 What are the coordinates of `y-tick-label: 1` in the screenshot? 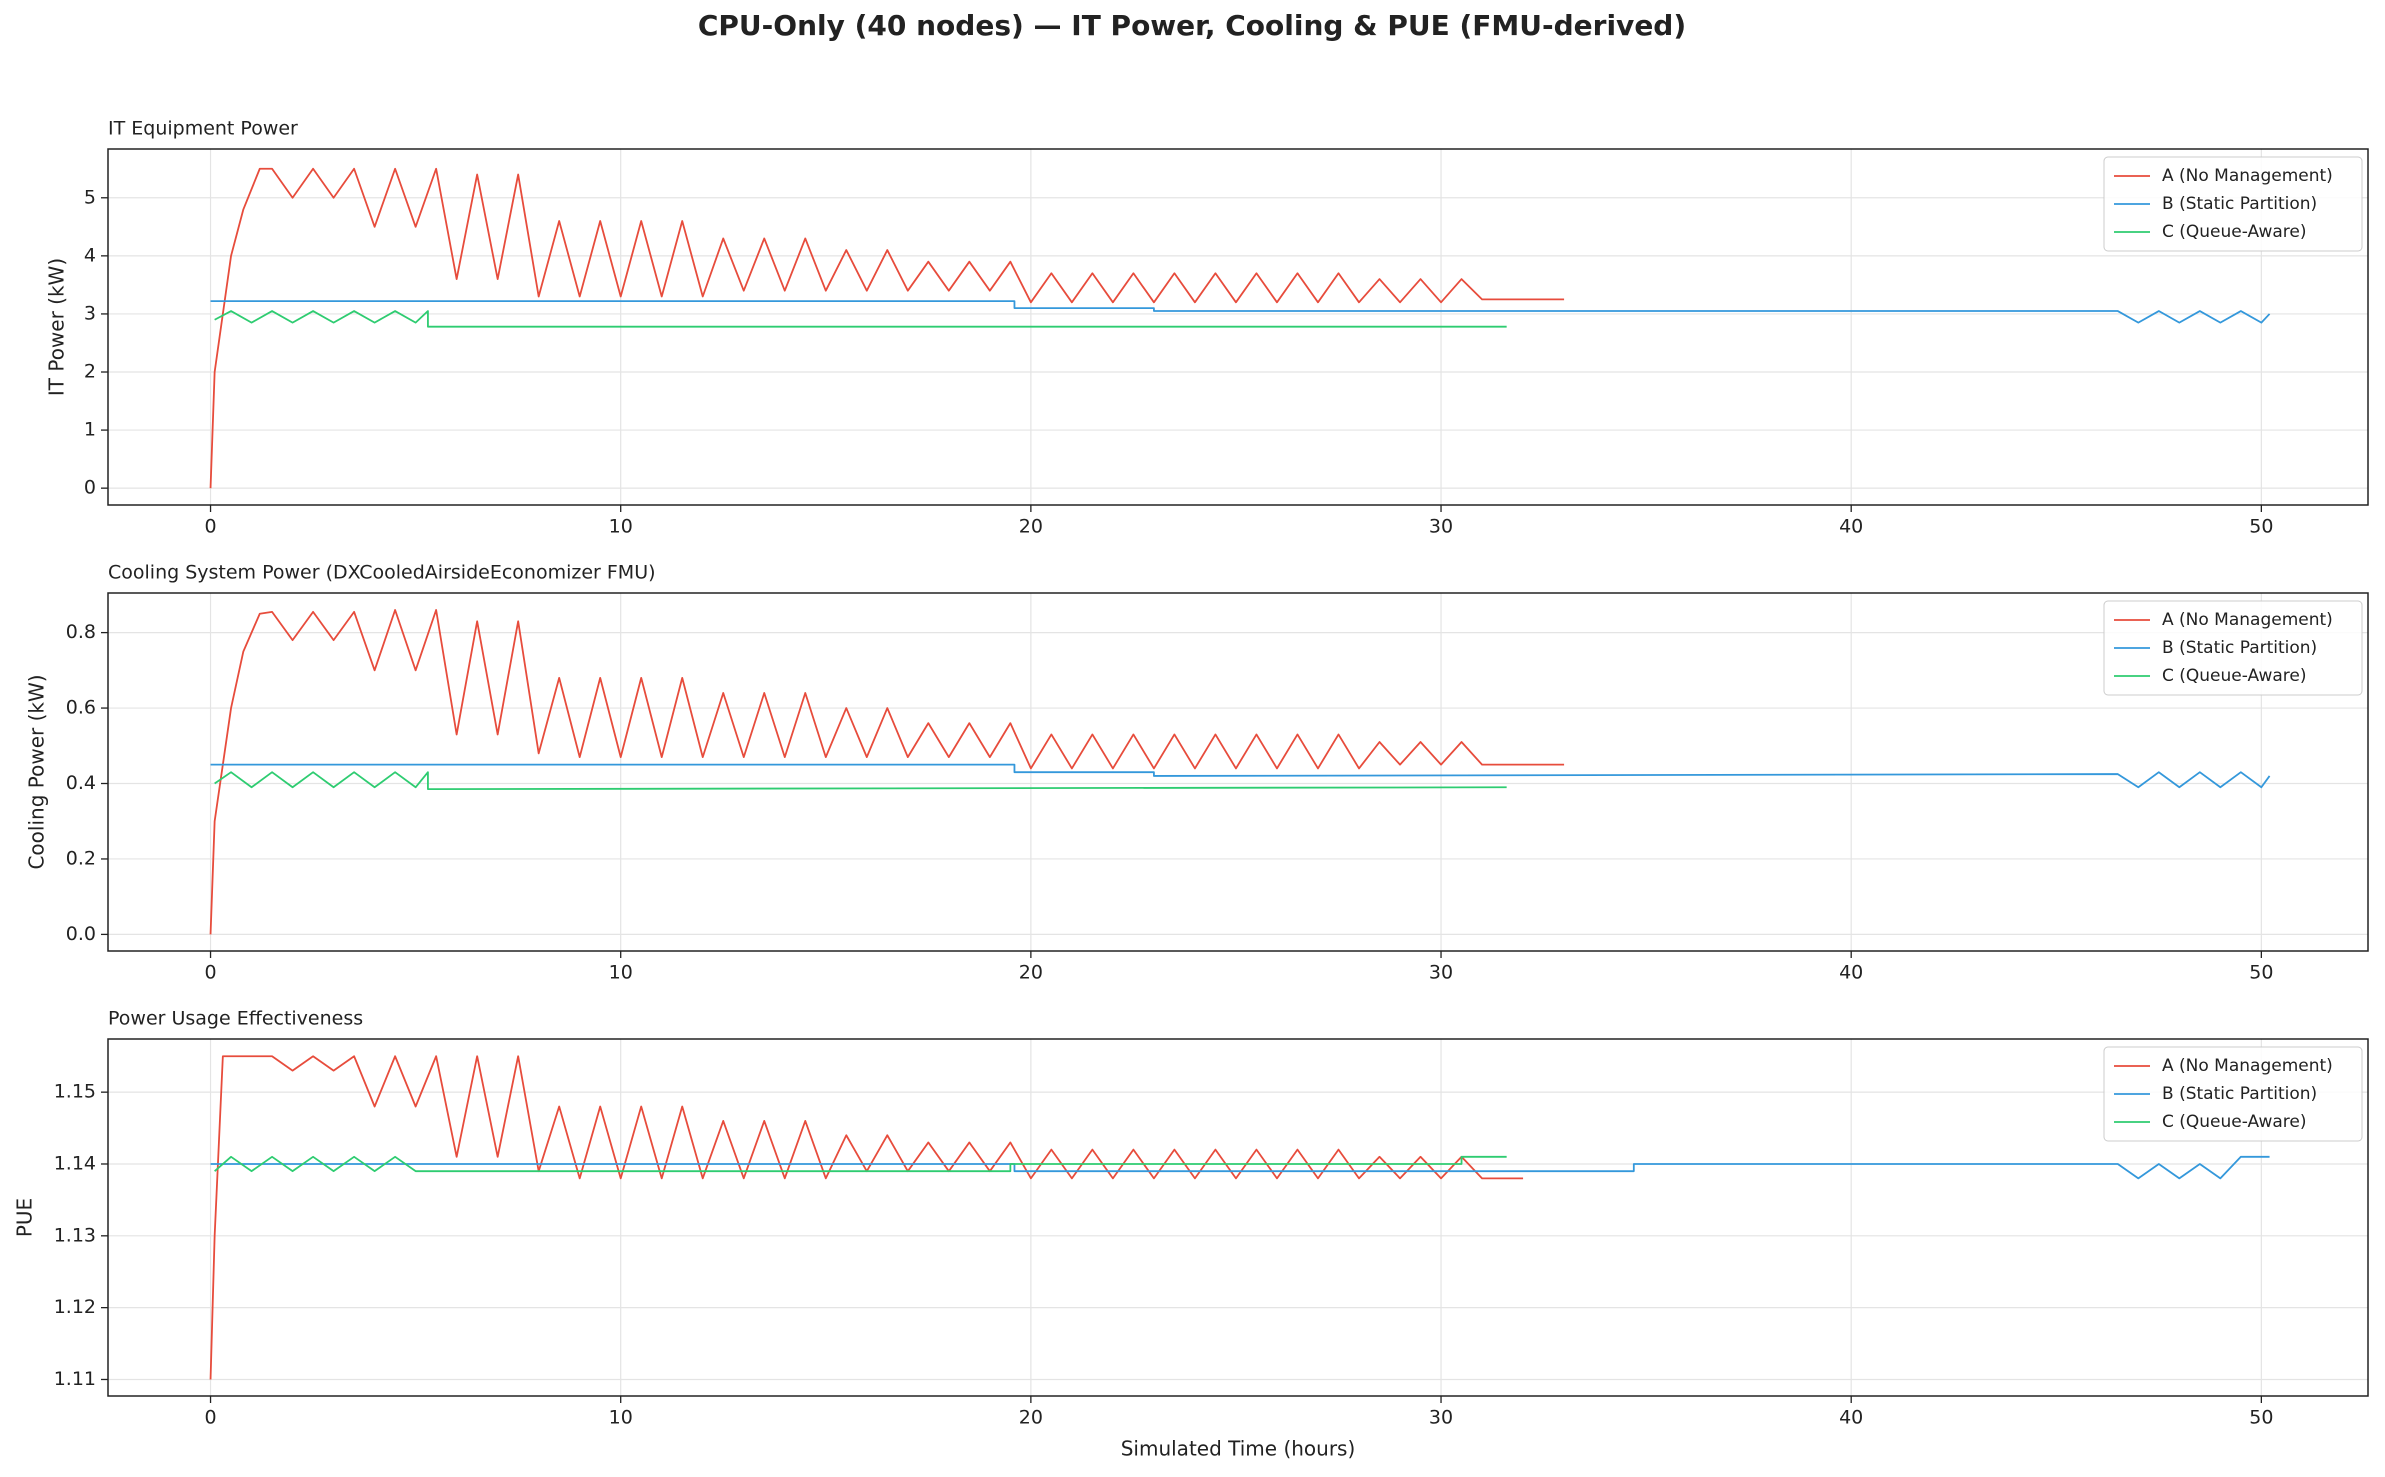 It's located at (90, 430).